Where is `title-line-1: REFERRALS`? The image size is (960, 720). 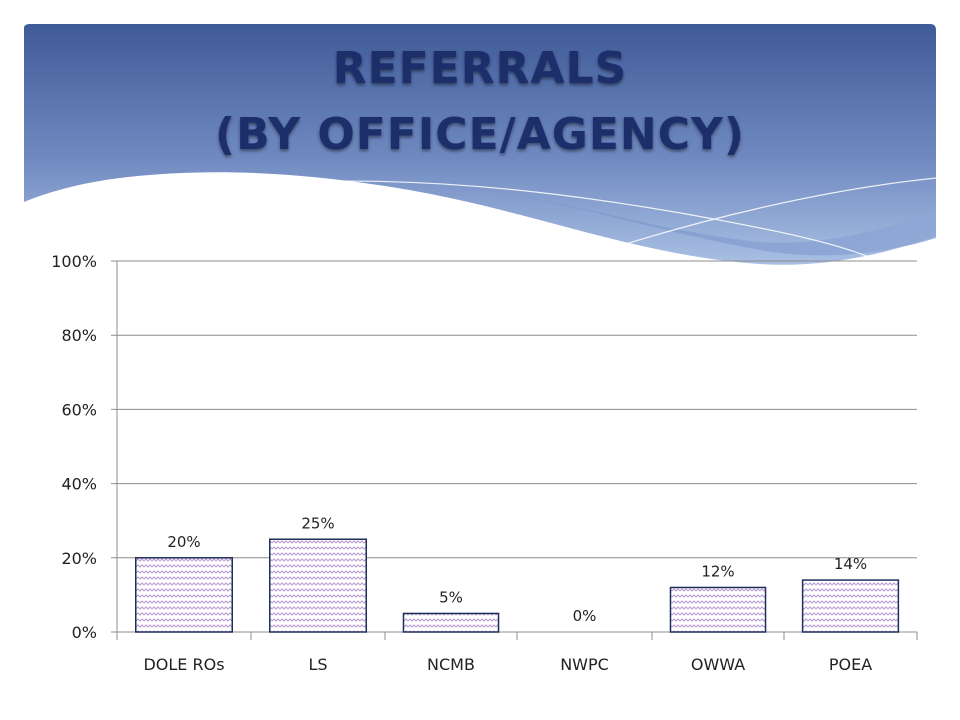
title-line-1: REFERRALS is located at coordinates (480, 68).